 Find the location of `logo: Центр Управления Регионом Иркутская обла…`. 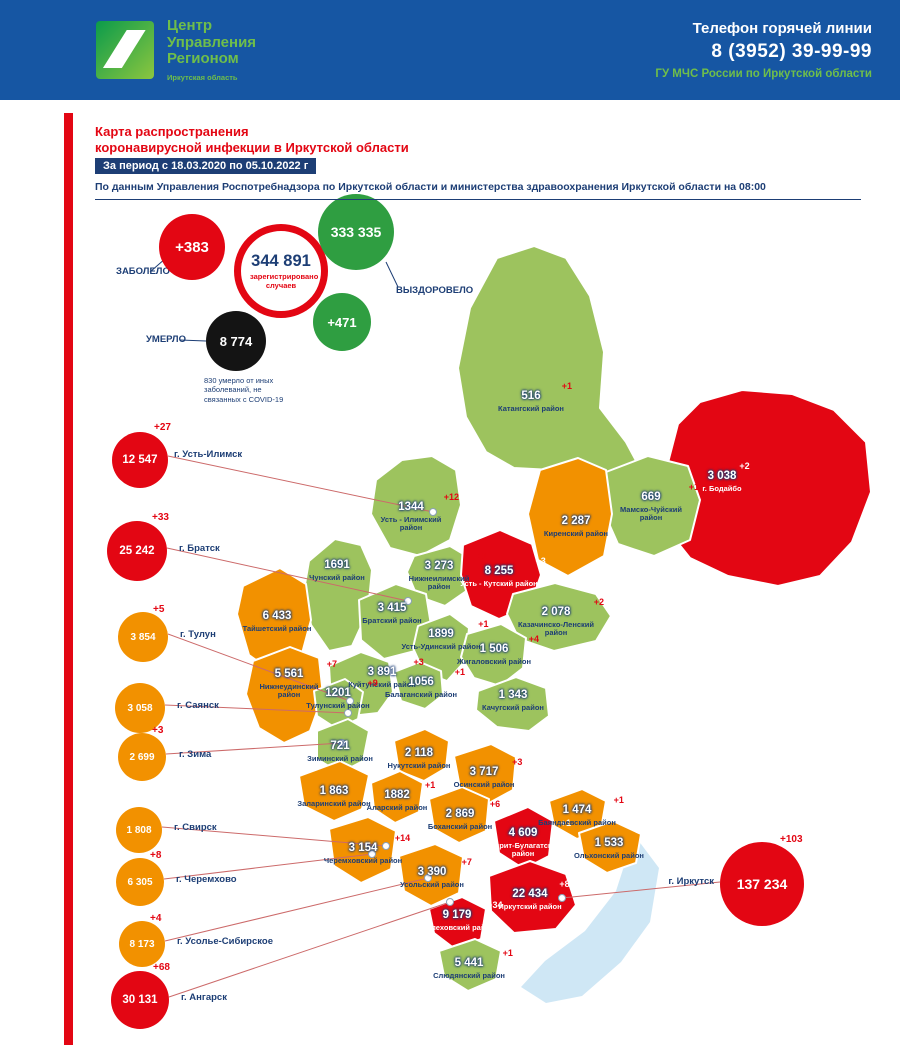

logo: Центр Управления Регионом Иркутская обла… is located at coordinates (176, 49).